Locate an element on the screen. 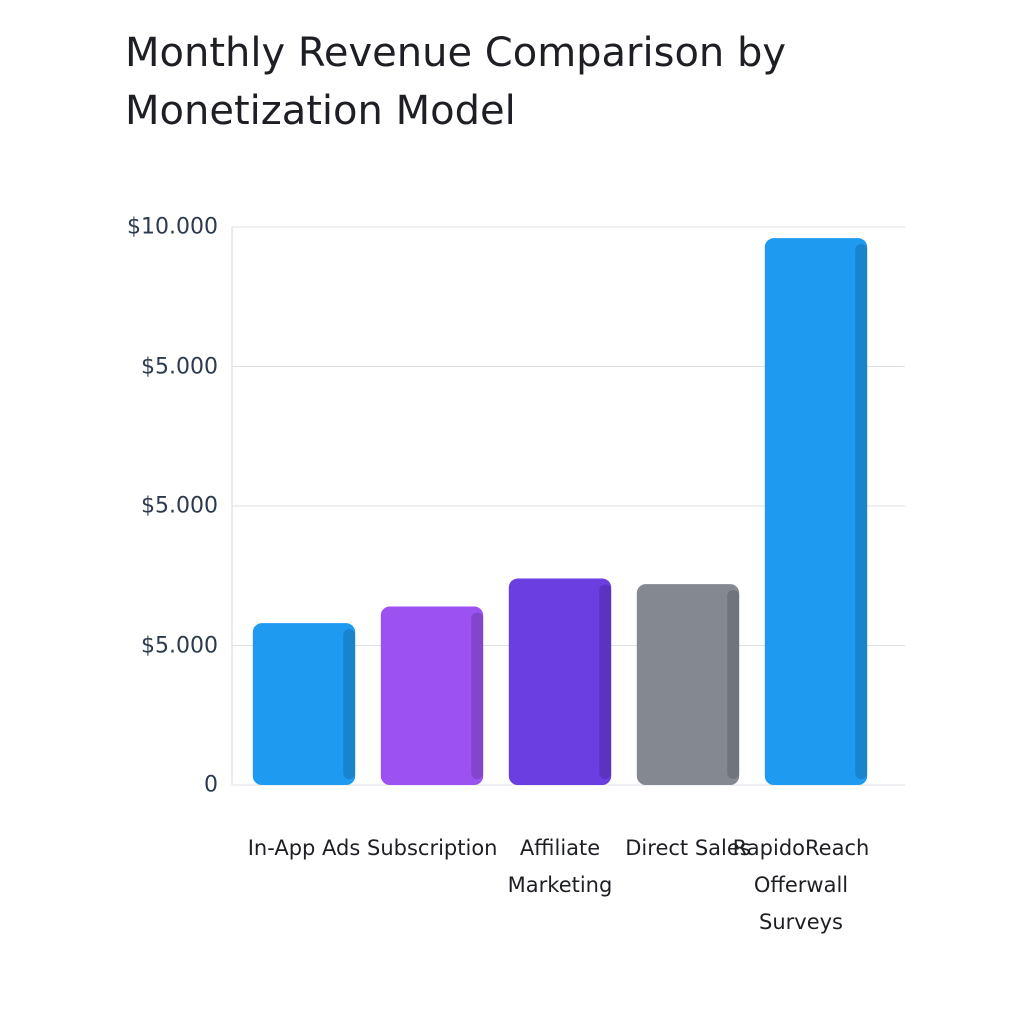 The height and width of the screenshot is (1024, 1024). x-tick-label: RapidoReach Offerwall Surveys is located at coordinates (801, 885).